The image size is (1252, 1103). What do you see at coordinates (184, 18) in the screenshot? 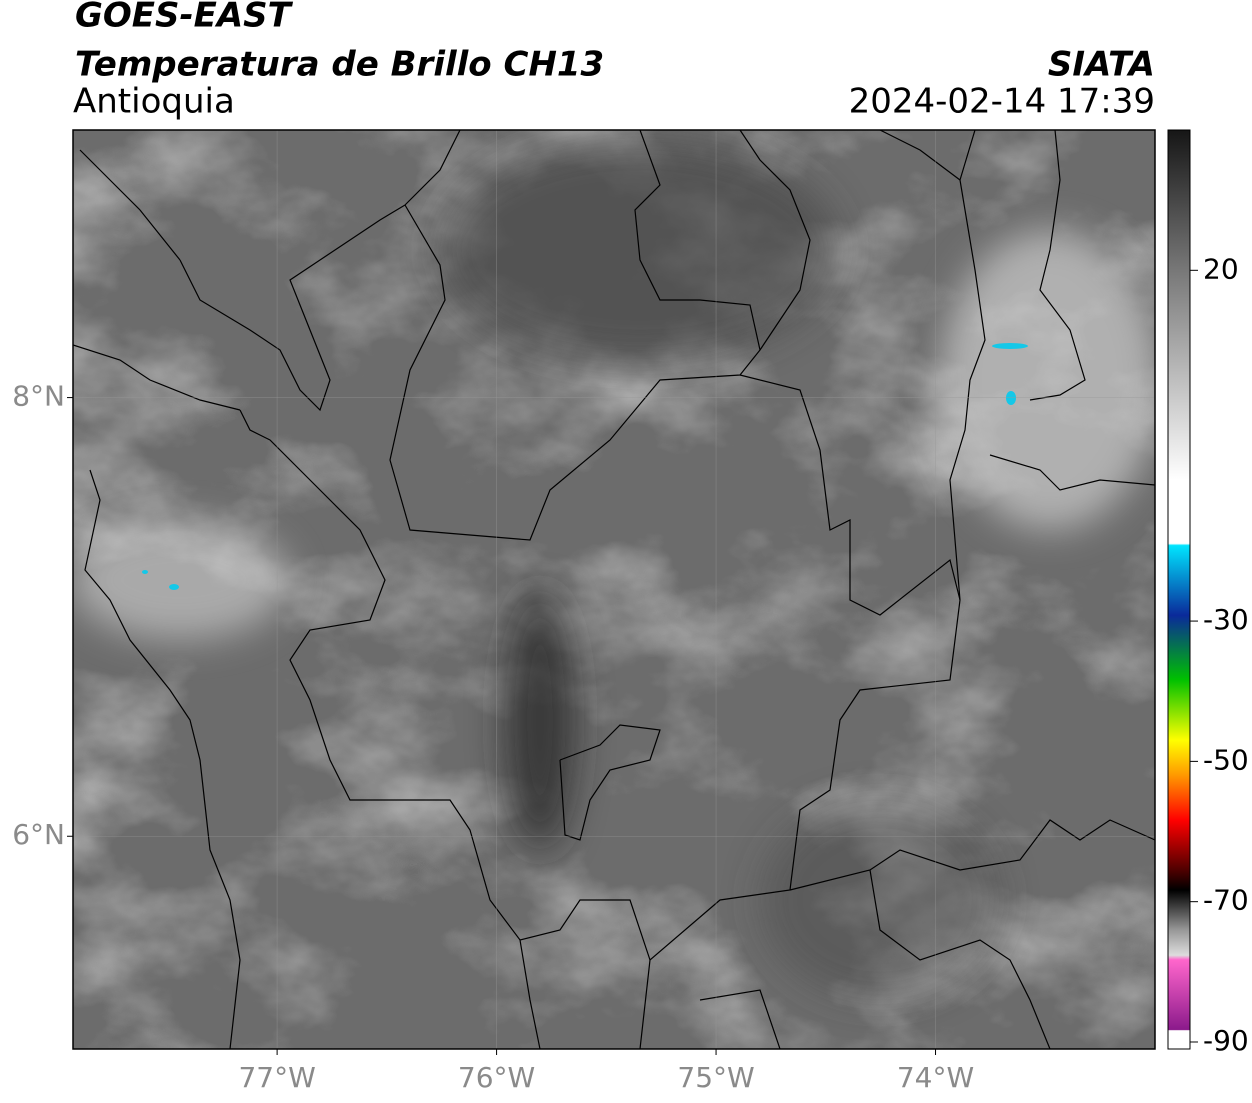
I see `title: GOES-EAST` at bounding box center [184, 18].